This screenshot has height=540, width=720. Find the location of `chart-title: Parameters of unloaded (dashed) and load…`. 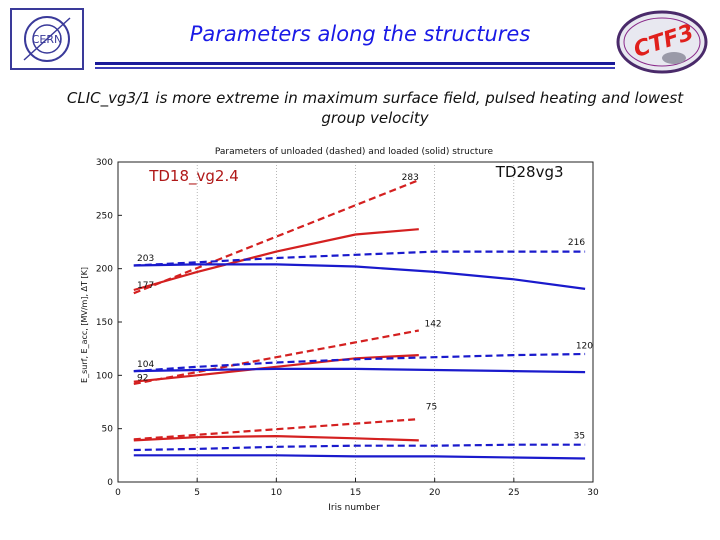

chart-title: Parameters of unloaded (dashed) and load… is located at coordinates (354, 152).